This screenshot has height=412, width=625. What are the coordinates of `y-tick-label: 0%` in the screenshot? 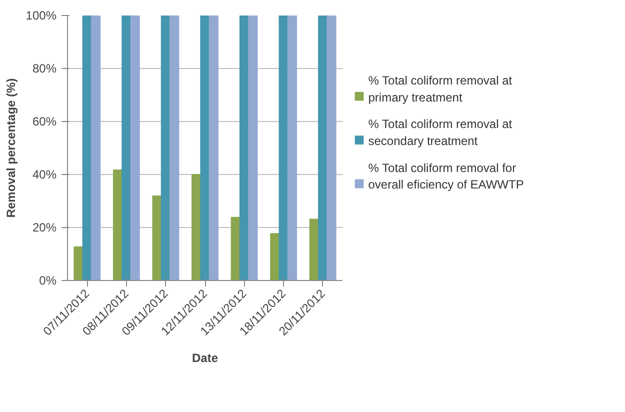 It's located at (48, 281).